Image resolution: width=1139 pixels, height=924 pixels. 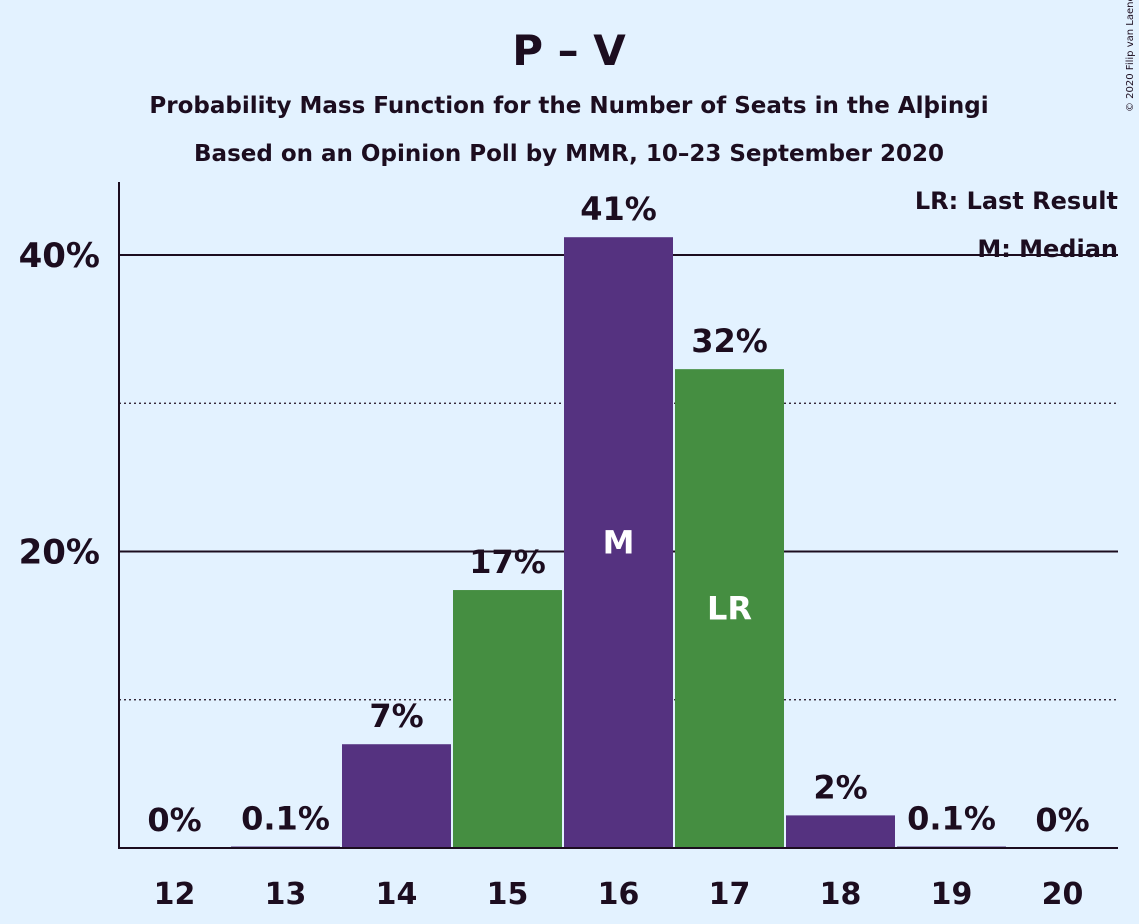 What do you see at coordinates (286, 894) in the screenshot?
I see `x-tick-label-13: 13` at bounding box center [286, 894].